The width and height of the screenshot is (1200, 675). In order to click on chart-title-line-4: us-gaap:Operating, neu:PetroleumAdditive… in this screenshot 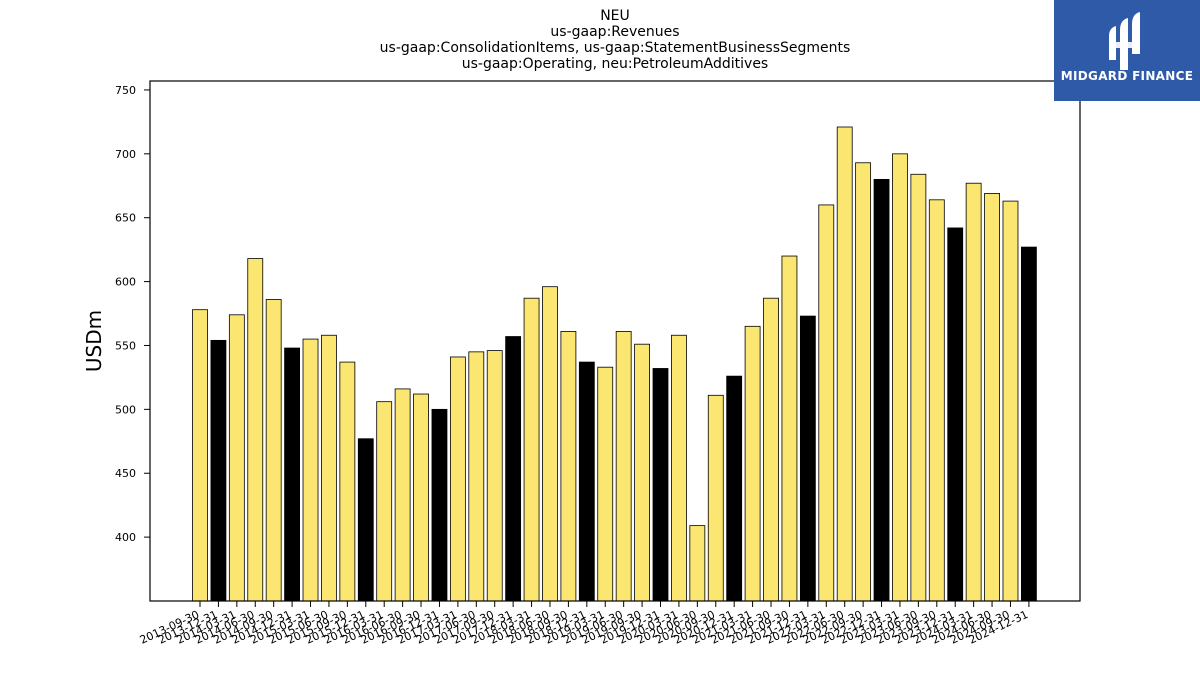, I will do `click(615, 64)`.